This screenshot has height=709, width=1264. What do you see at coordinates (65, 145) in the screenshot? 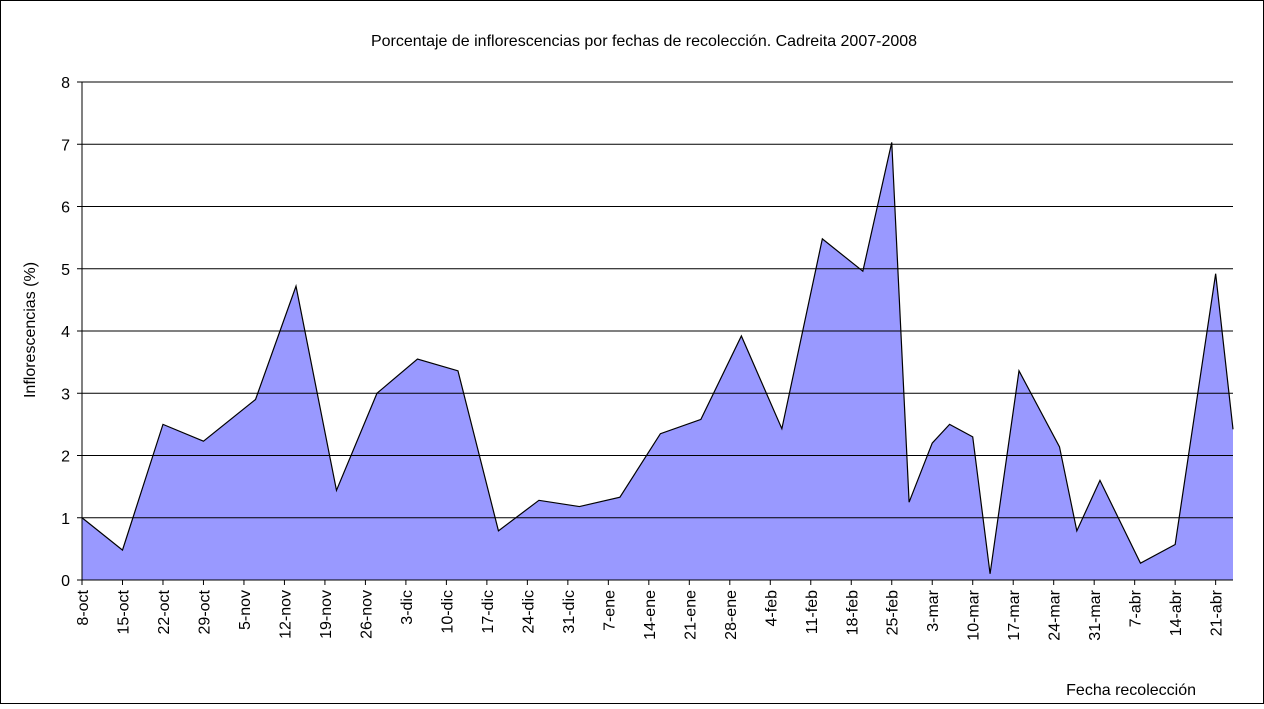
I see `y-tick-label: 7` at bounding box center [65, 145].